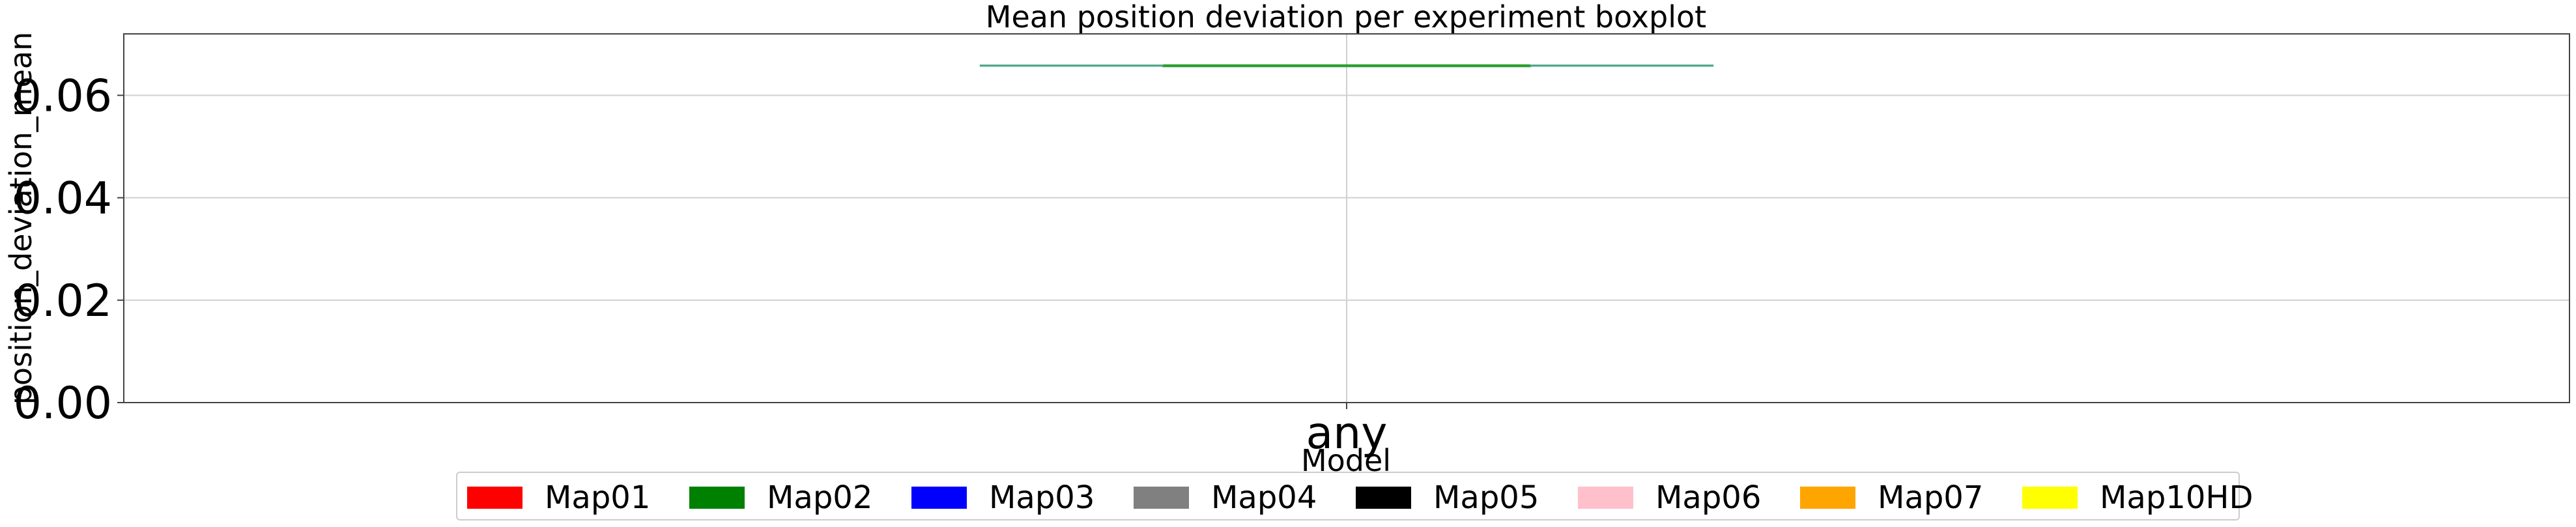  Describe the element at coordinates (69, 249) in the screenshot. I see `y-axis-ticks: 0.00 0.02 0.04 0.06` at that location.